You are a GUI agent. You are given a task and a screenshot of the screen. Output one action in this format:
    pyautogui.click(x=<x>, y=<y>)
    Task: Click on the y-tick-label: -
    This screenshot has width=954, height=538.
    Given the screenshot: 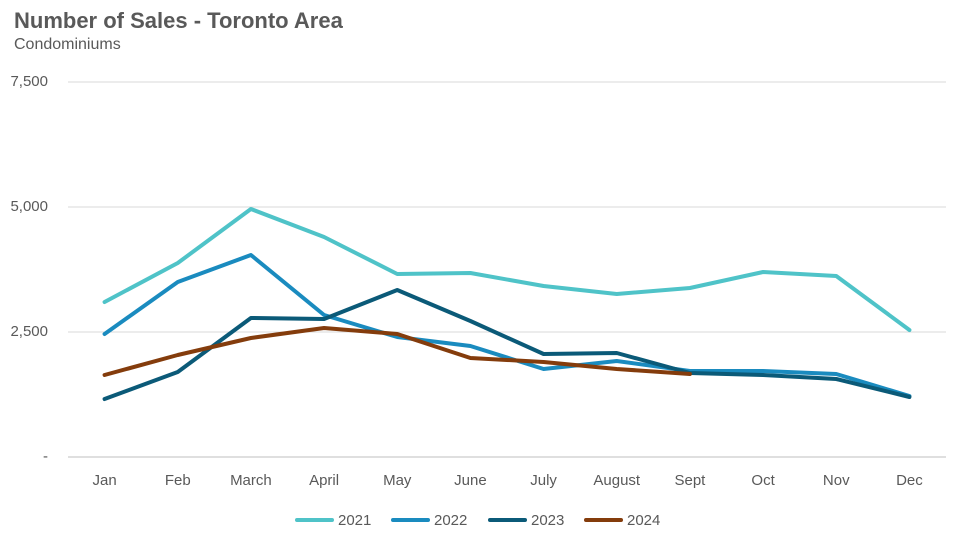 What is the action you would take?
    pyautogui.click(x=45, y=456)
    